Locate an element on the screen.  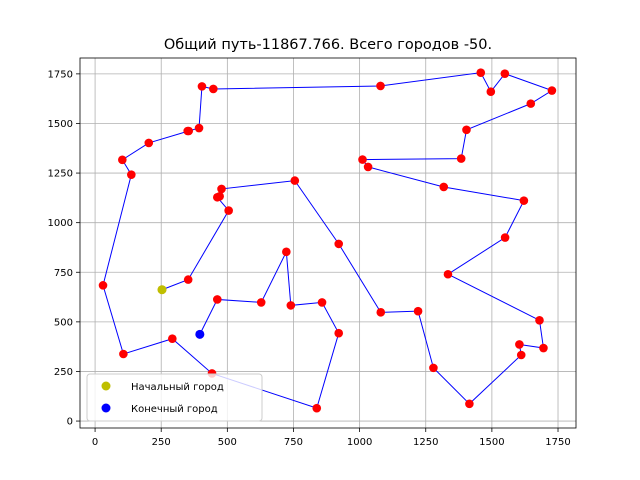
legend: Начальный город Конечный город is located at coordinates (174, 397).